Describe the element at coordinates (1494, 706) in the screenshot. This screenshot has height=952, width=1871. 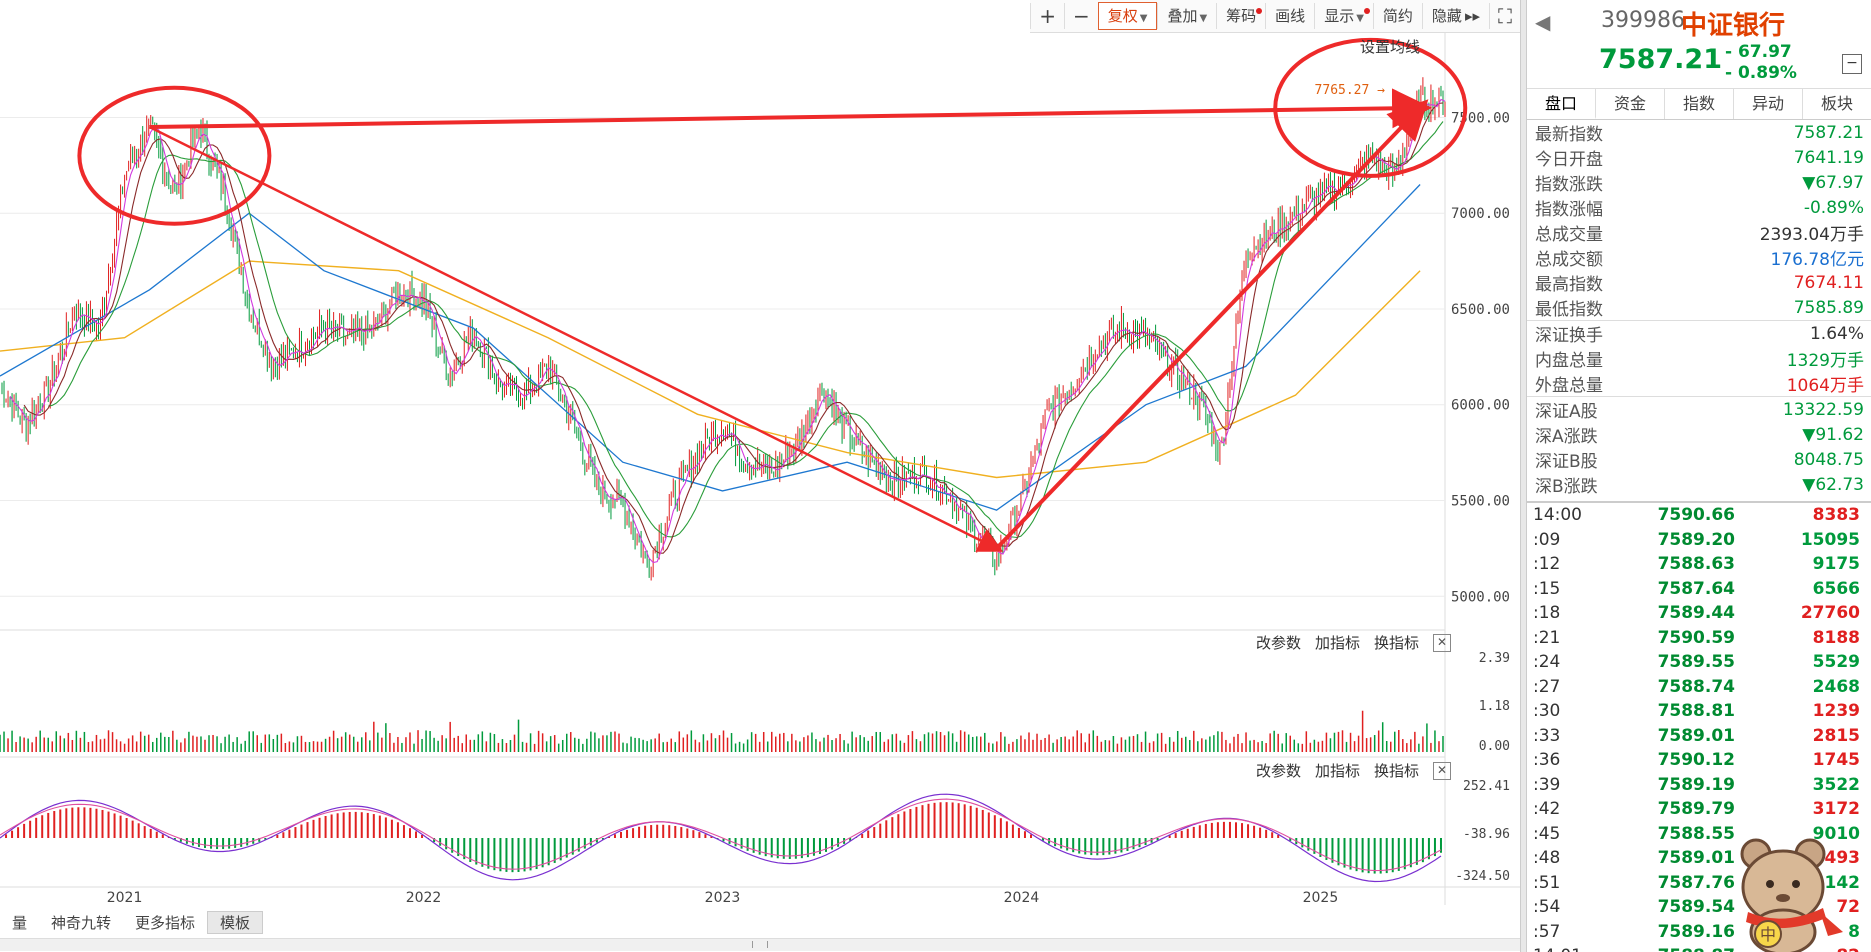
I see `volume-tick-label: 1.18` at that location.